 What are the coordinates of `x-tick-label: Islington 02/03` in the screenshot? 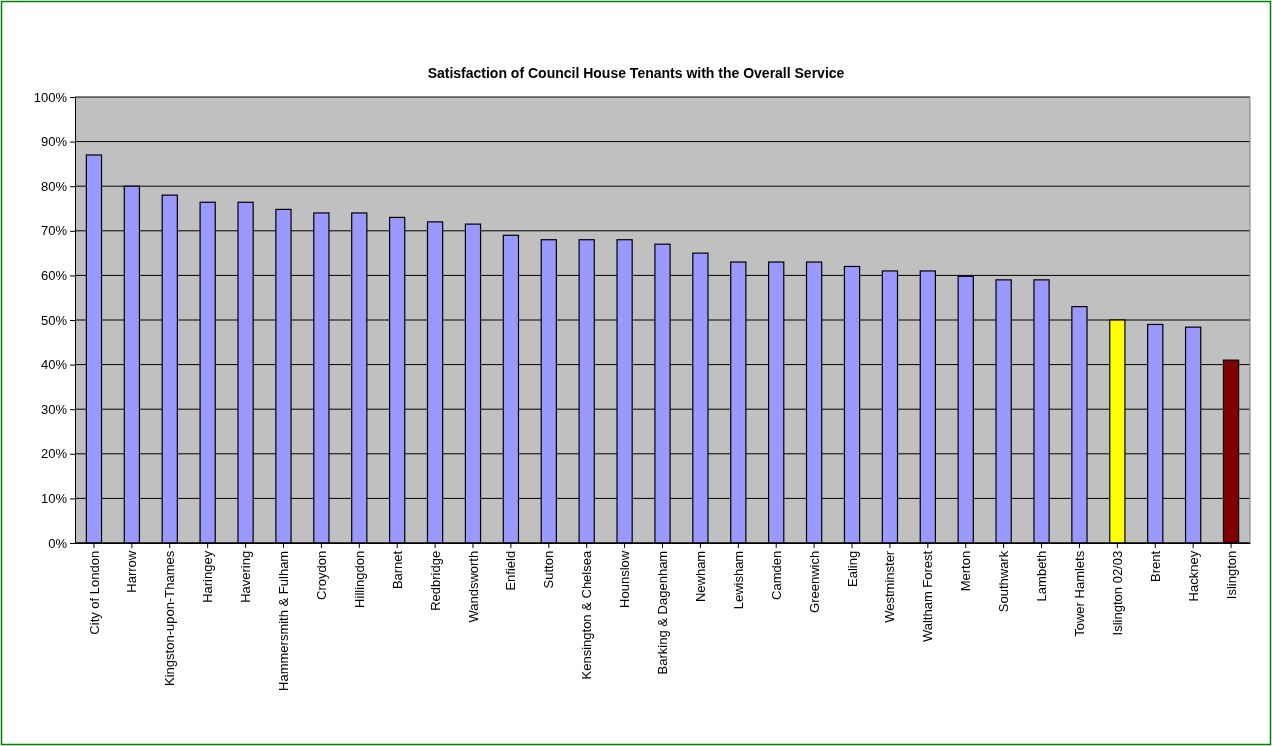 It's located at (1117, 593).